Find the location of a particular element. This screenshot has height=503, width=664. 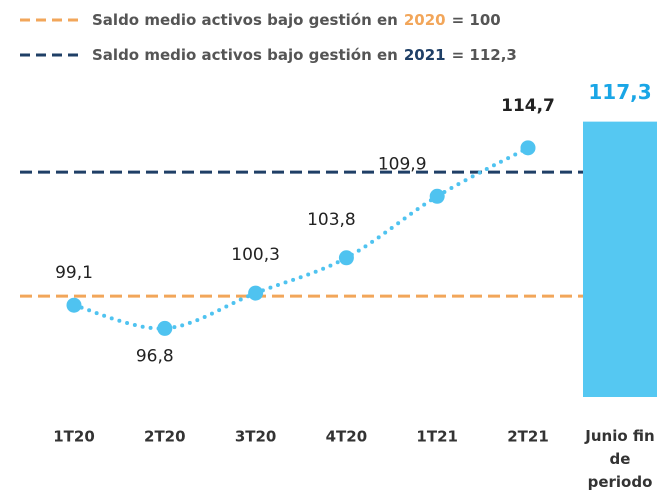

x-tick-label: 4T20 is located at coordinates (347, 437).